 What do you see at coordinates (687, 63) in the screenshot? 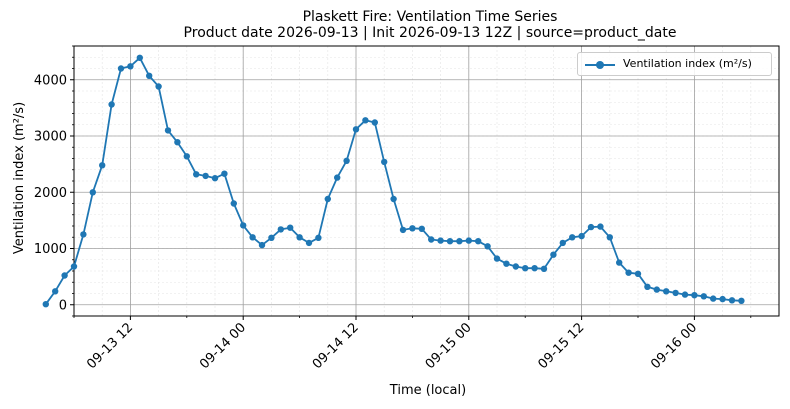
I see `legend-label: Ventilation index (m²/s)` at bounding box center [687, 63].